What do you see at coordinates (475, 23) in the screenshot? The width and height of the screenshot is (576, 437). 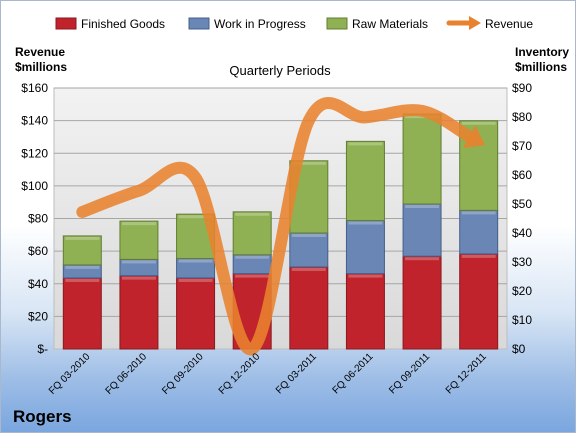 I see `legend-arrow-revenue` at bounding box center [475, 23].